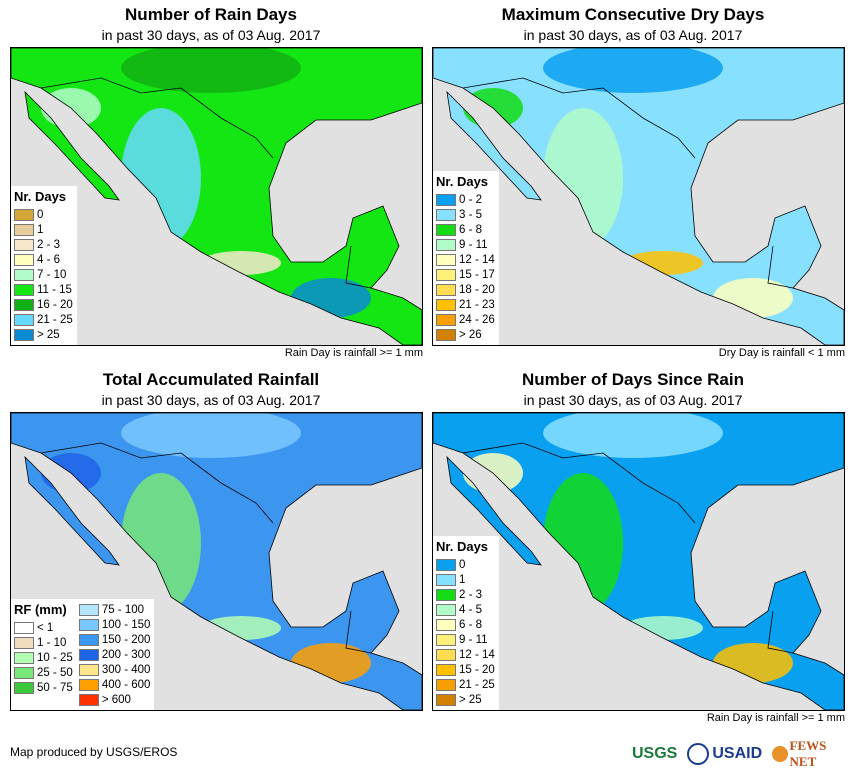  Describe the element at coordinates (72, 510) in the screenshot. I see `coastline` at that location.